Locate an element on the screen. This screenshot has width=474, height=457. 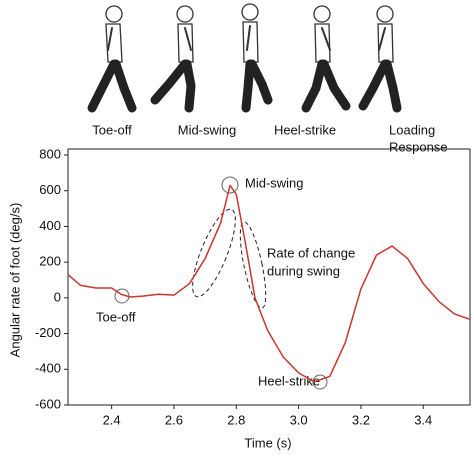
y-tick-label: 800 is located at coordinates (50, 153).